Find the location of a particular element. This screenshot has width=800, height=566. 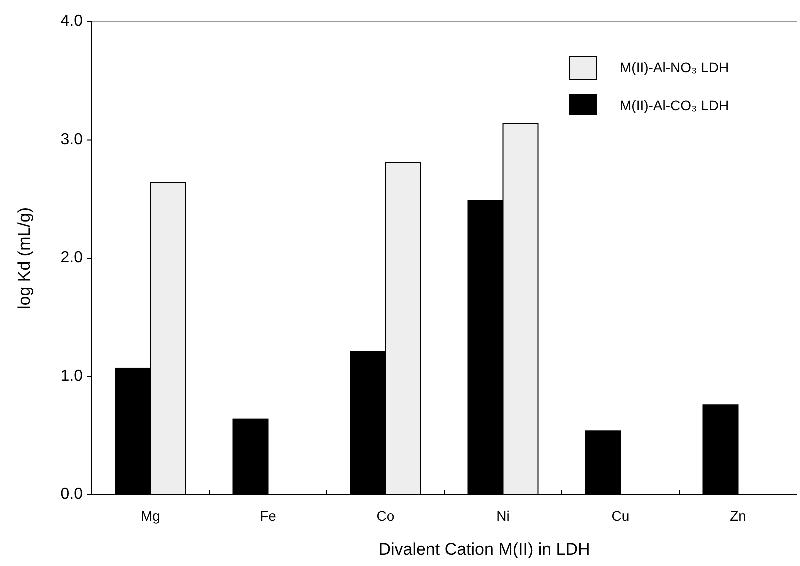

x-tick-label: Cu is located at coordinates (621, 516).